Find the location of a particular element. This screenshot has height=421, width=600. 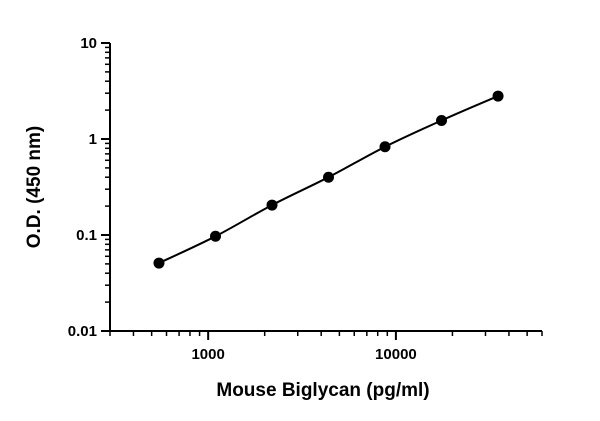

x-axis-title: Mouse Biglycan (pg/ml) is located at coordinates (322, 390).